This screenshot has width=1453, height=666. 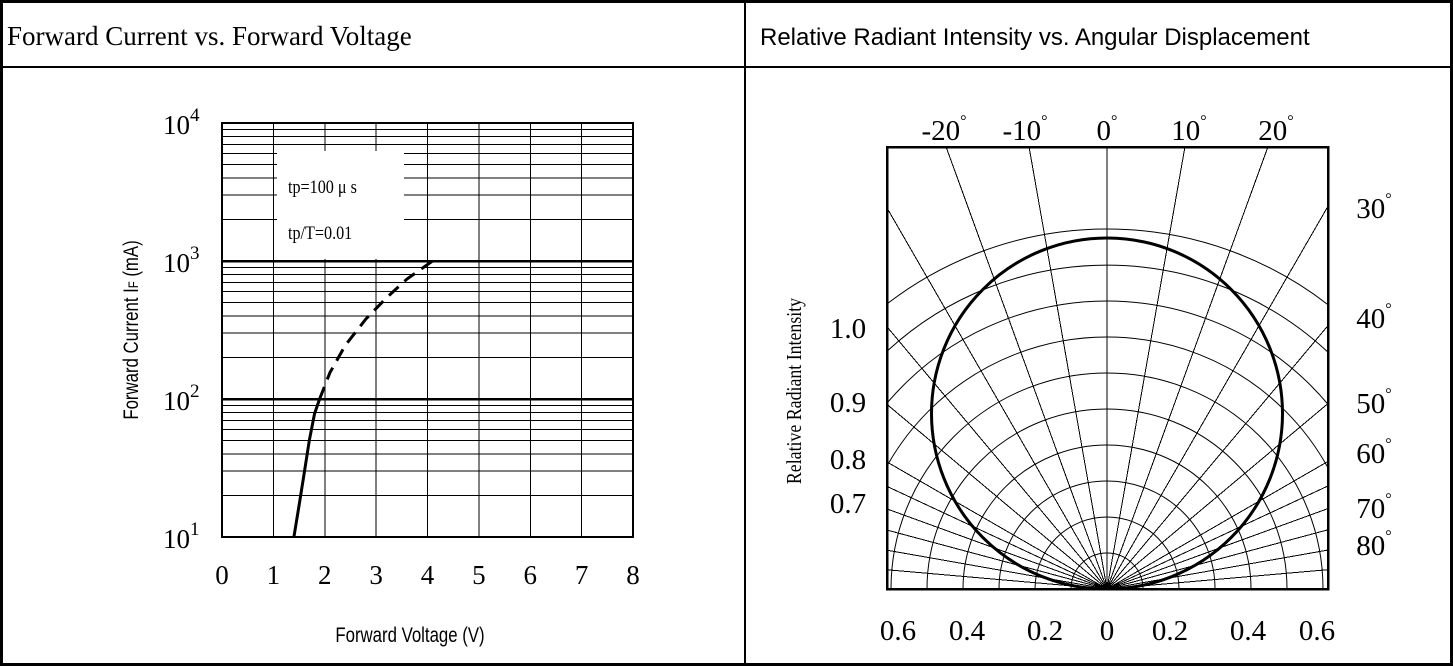 I want to click on iv-x-axis-label: Forward Voltage (V), so click(x=409, y=635).